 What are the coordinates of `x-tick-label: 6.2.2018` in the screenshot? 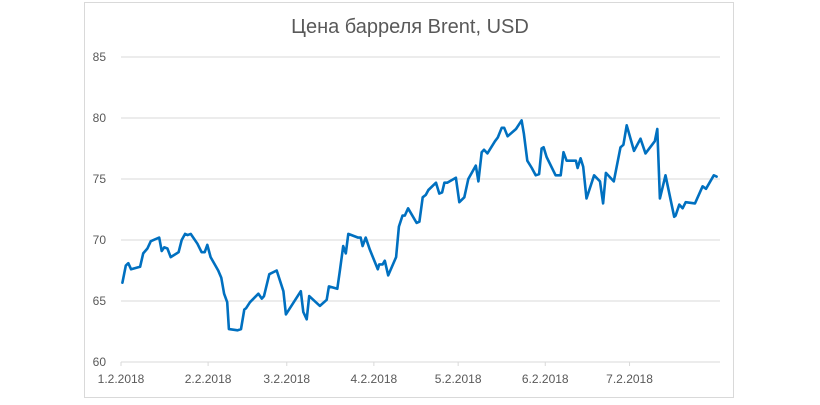 It's located at (545, 379).